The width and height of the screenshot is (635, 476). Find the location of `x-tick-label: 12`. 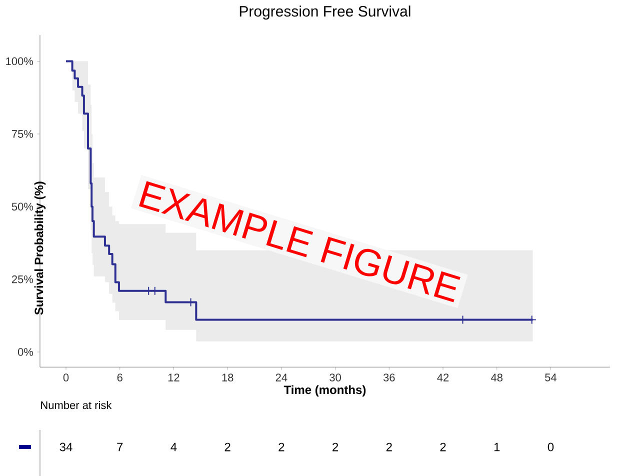

x-tick-label: 12 is located at coordinates (174, 378).